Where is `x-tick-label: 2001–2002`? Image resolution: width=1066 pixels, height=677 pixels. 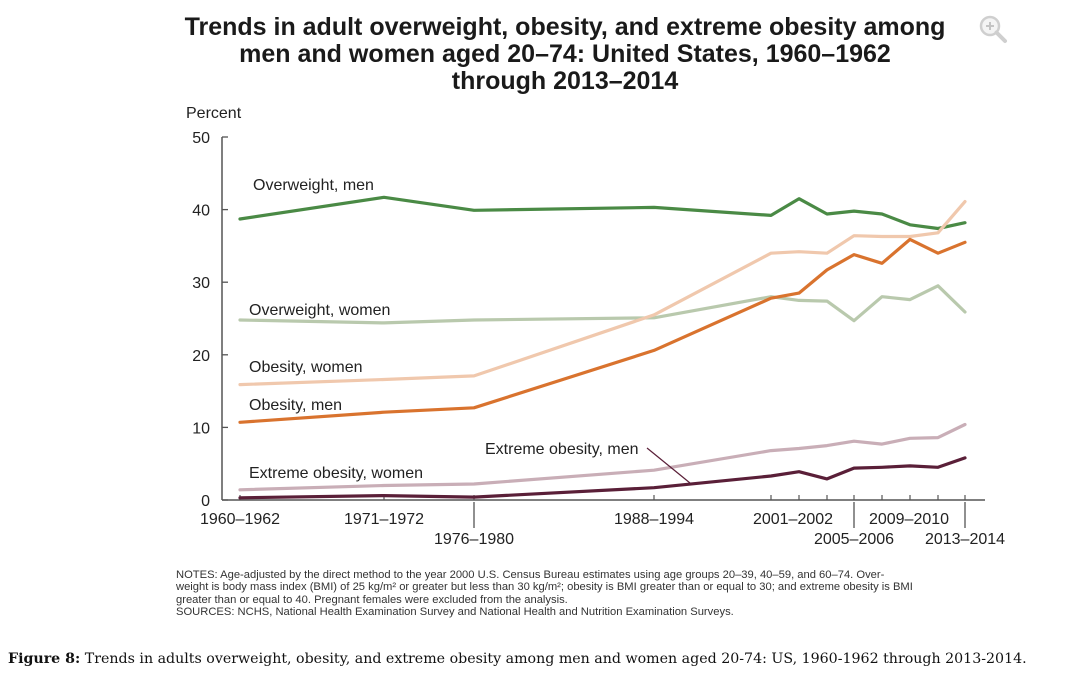 x-tick-label: 2001–2002 is located at coordinates (793, 519).